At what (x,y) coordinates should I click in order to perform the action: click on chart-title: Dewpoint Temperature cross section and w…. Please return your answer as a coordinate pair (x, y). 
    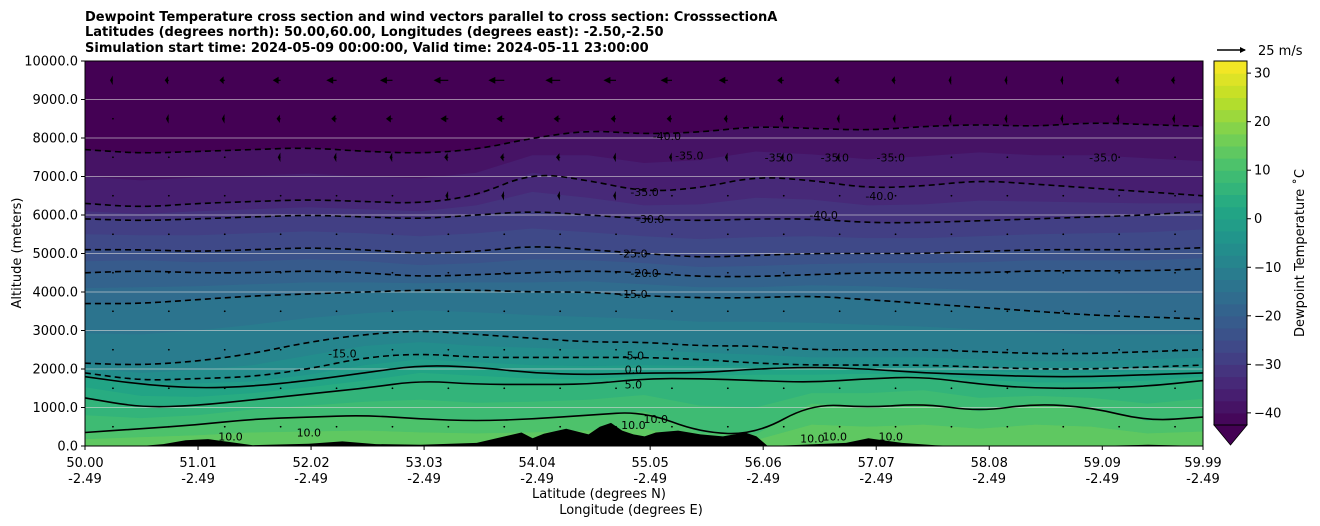
    Looking at the image, I should click on (431, 33).